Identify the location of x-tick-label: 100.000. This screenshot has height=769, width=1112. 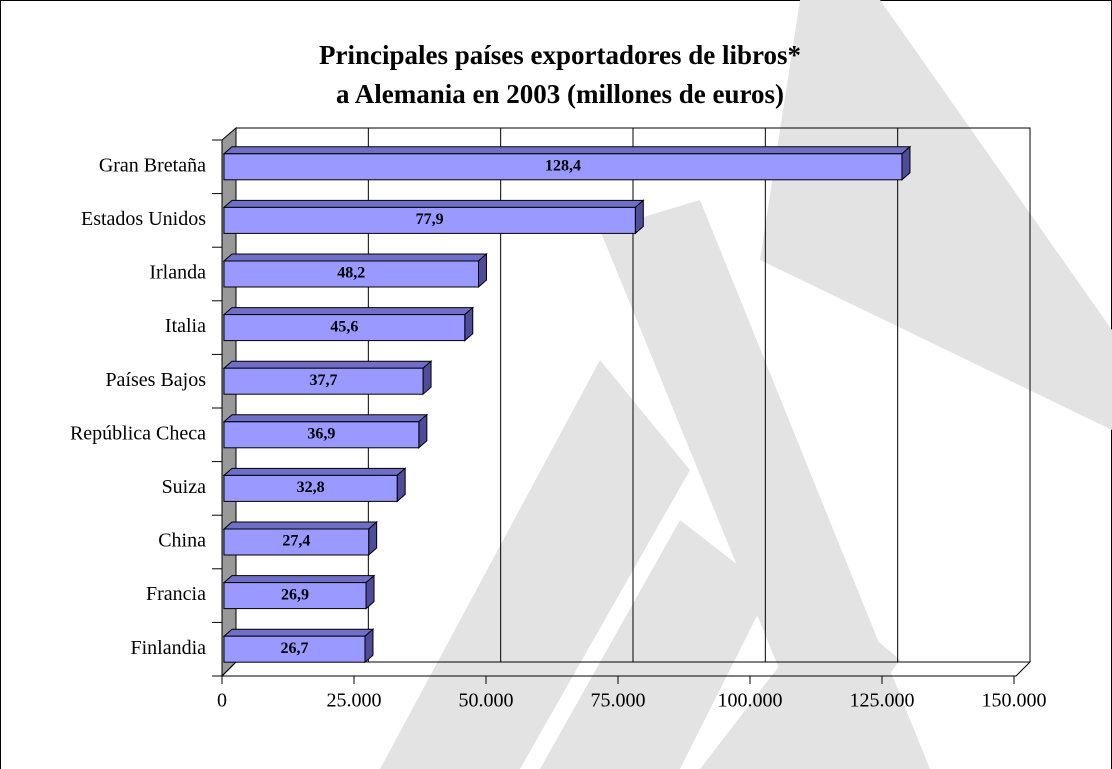
(750, 701).